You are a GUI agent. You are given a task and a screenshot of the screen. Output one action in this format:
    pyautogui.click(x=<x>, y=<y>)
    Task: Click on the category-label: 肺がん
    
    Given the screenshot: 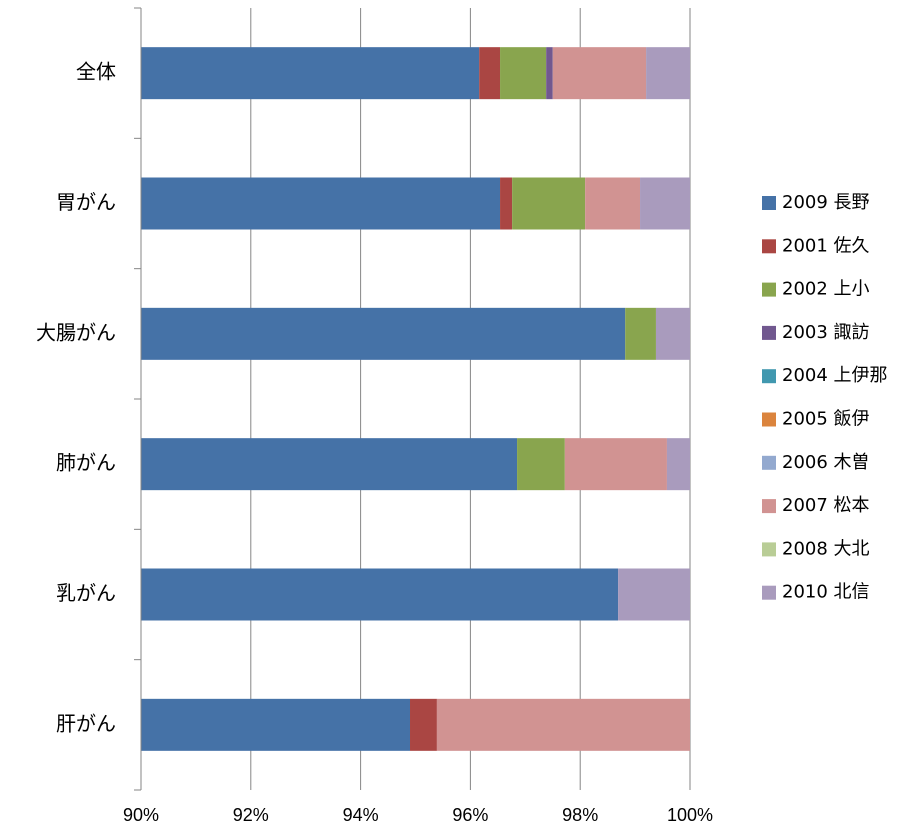 What is the action you would take?
    pyautogui.click(x=86, y=463)
    